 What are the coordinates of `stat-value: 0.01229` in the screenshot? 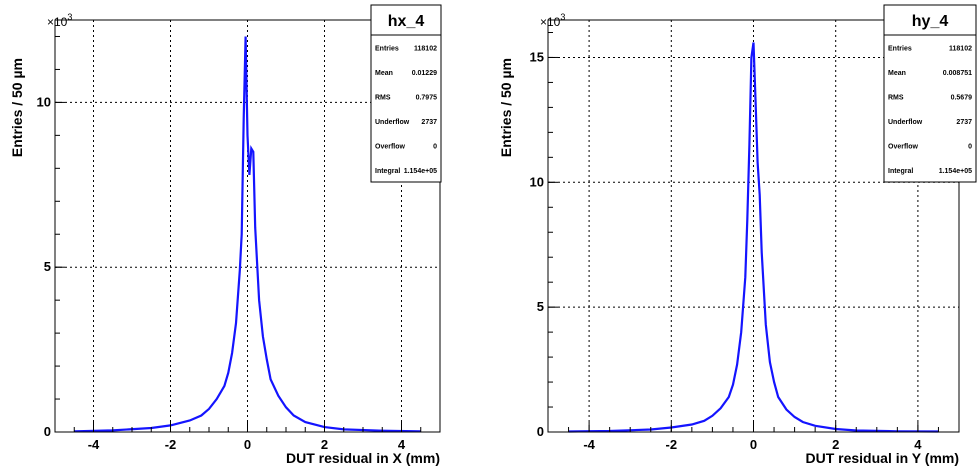 It's located at (424, 73).